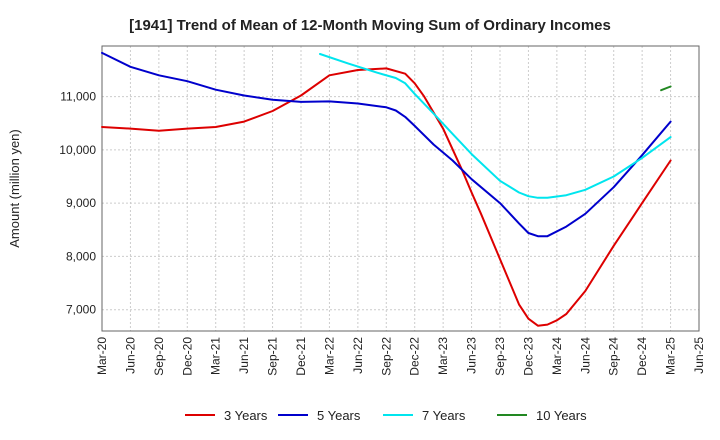  What do you see at coordinates (273, 356) in the screenshot?
I see `x-tick-label: Sep-21` at bounding box center [273, 356].